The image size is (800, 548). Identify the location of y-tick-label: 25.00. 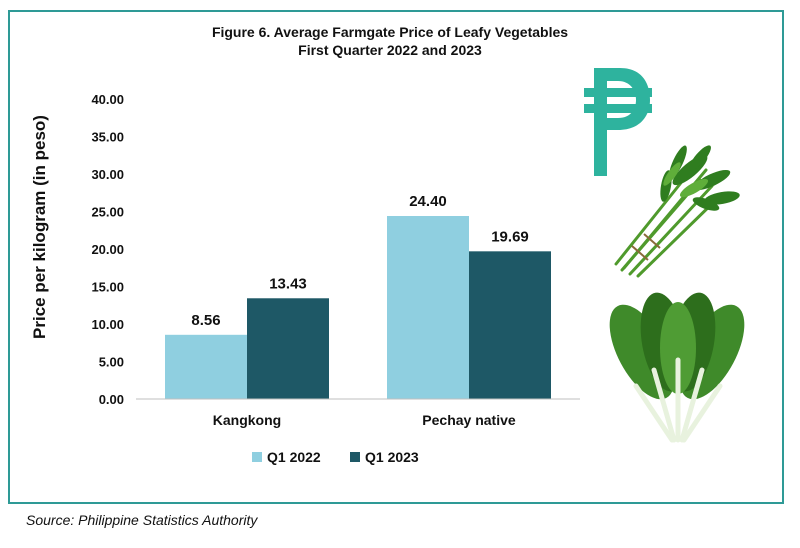
(107, 212).